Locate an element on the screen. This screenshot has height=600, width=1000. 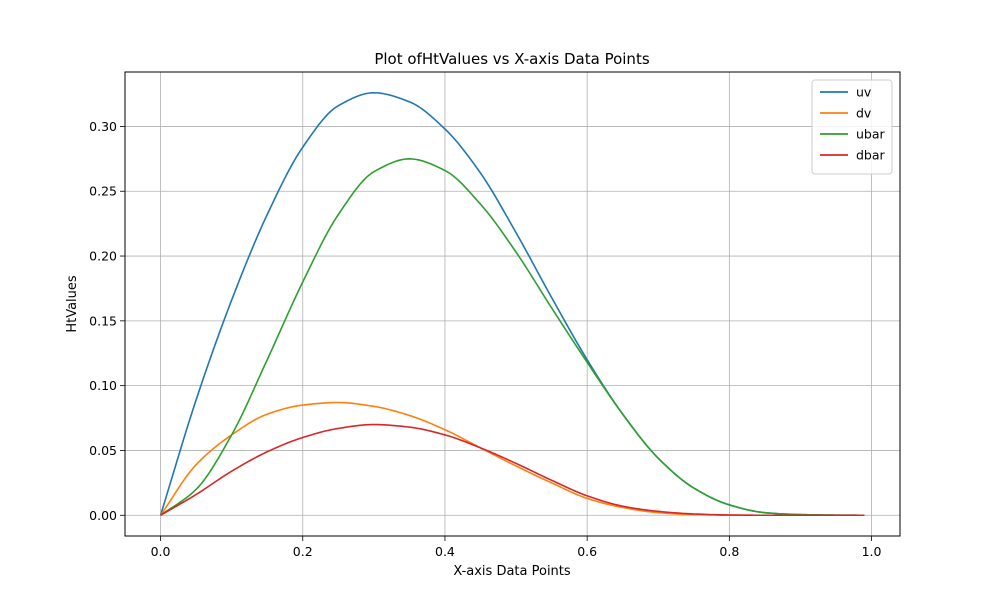
x-tick-label: 0.4 is located at coordinates (445, 551).